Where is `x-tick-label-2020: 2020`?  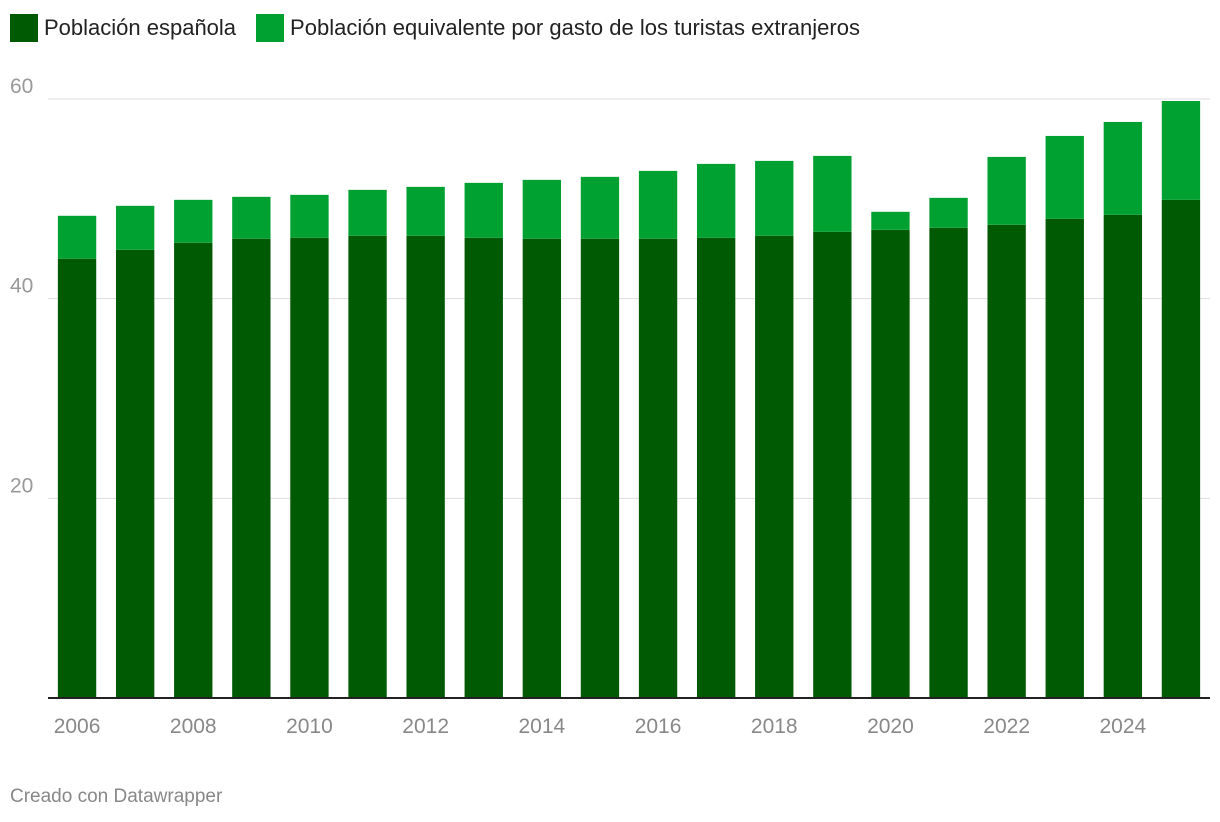 x-tick-label-2020: 2020 is located at coordinates (890, 726).